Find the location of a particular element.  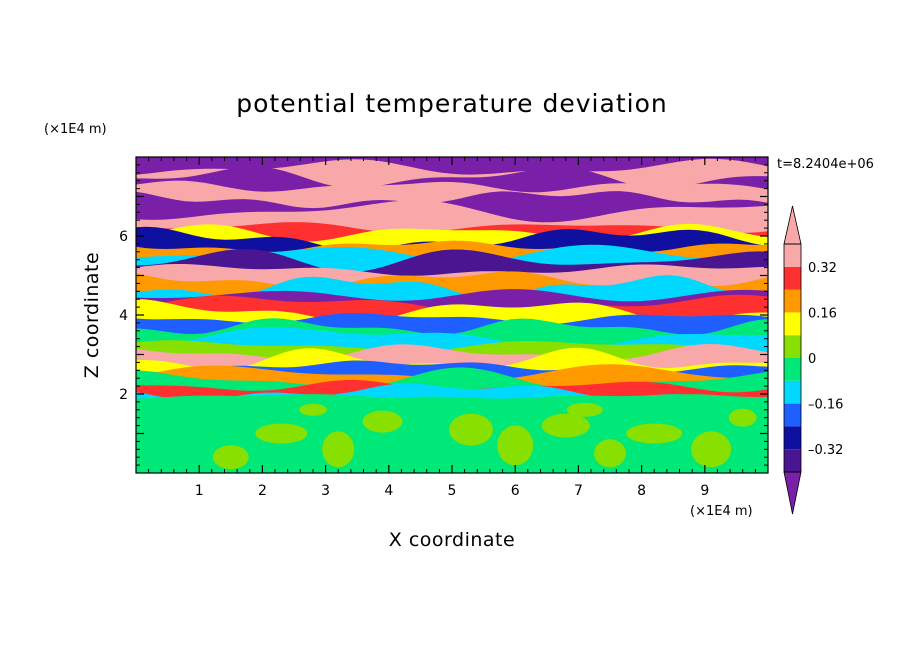

colorbar-tick-label: 0.16 is located at coordinates (822, 313).